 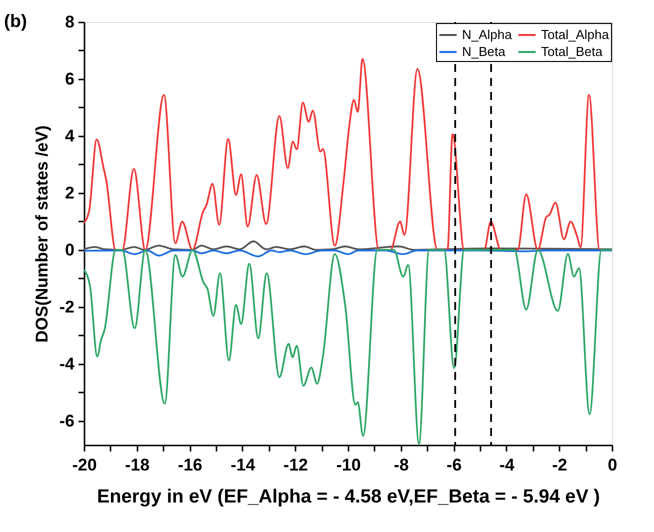 I want to click on y-tick-label: 4, so click(x=70, y=136).